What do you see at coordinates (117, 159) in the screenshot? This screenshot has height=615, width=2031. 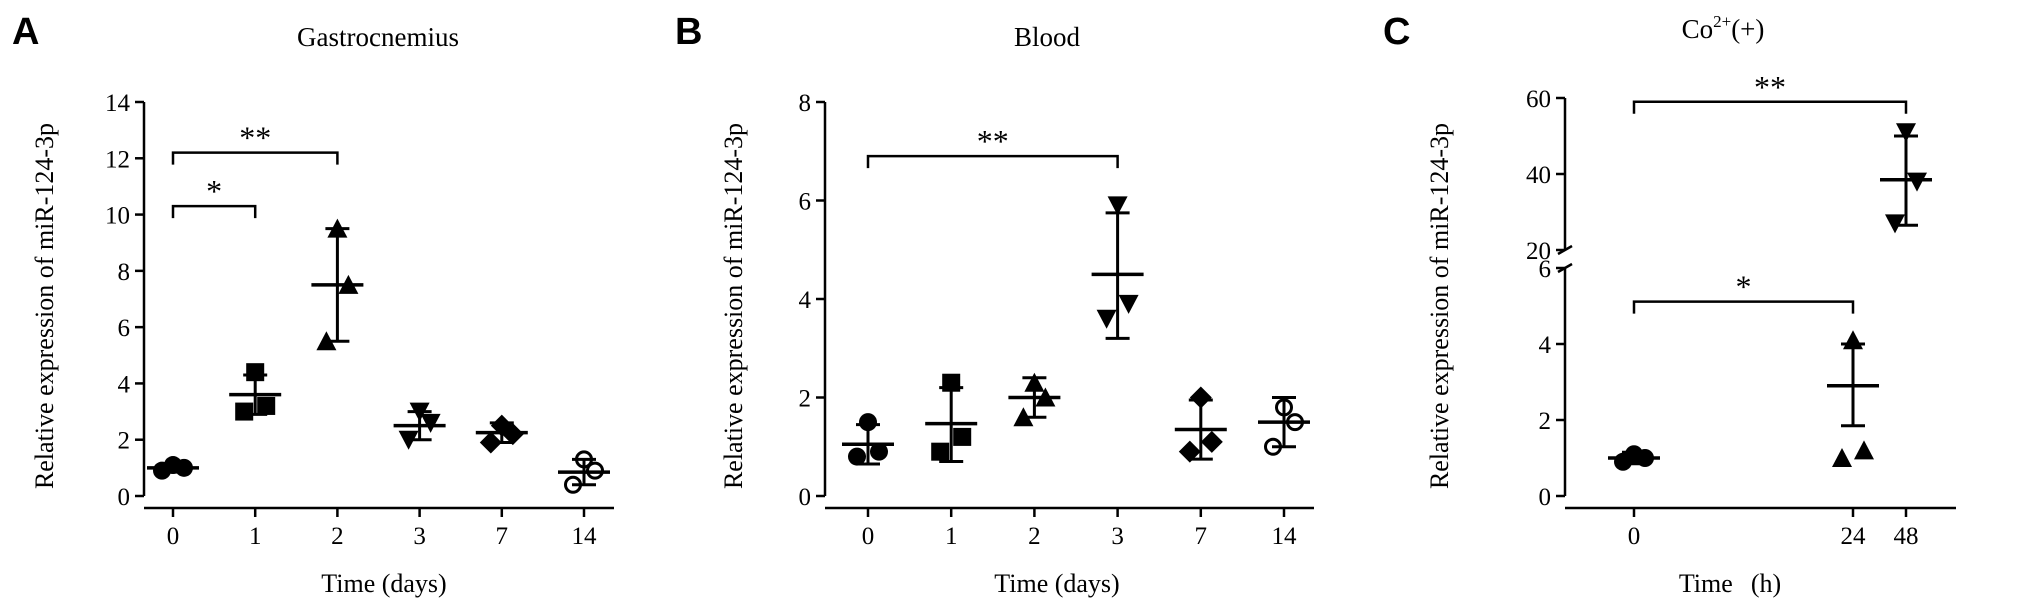 I see `y-tick-label: 12` at bounding box center [117, 159].